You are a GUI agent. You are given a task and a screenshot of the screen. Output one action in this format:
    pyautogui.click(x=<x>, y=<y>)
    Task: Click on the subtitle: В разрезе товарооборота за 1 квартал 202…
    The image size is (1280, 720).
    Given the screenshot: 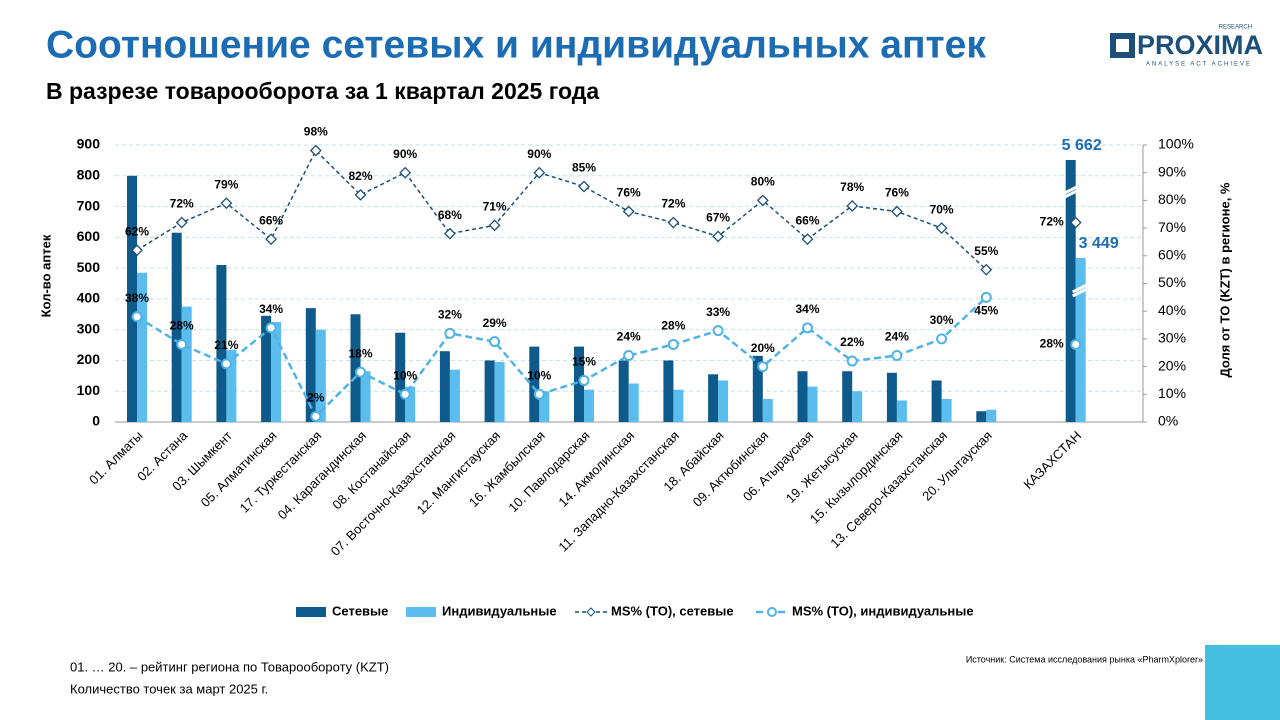 What is the action you would take?
    pyautogui.click(x=322, y=91)
    